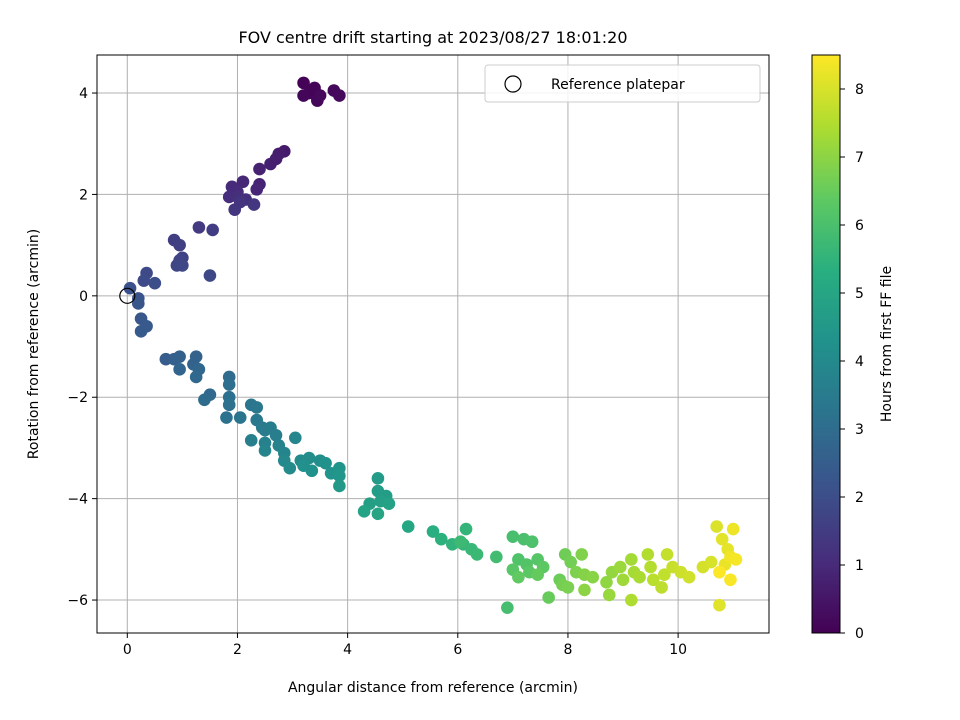  I want to click on colorbar-tick-label: 1, so click(859, 566).